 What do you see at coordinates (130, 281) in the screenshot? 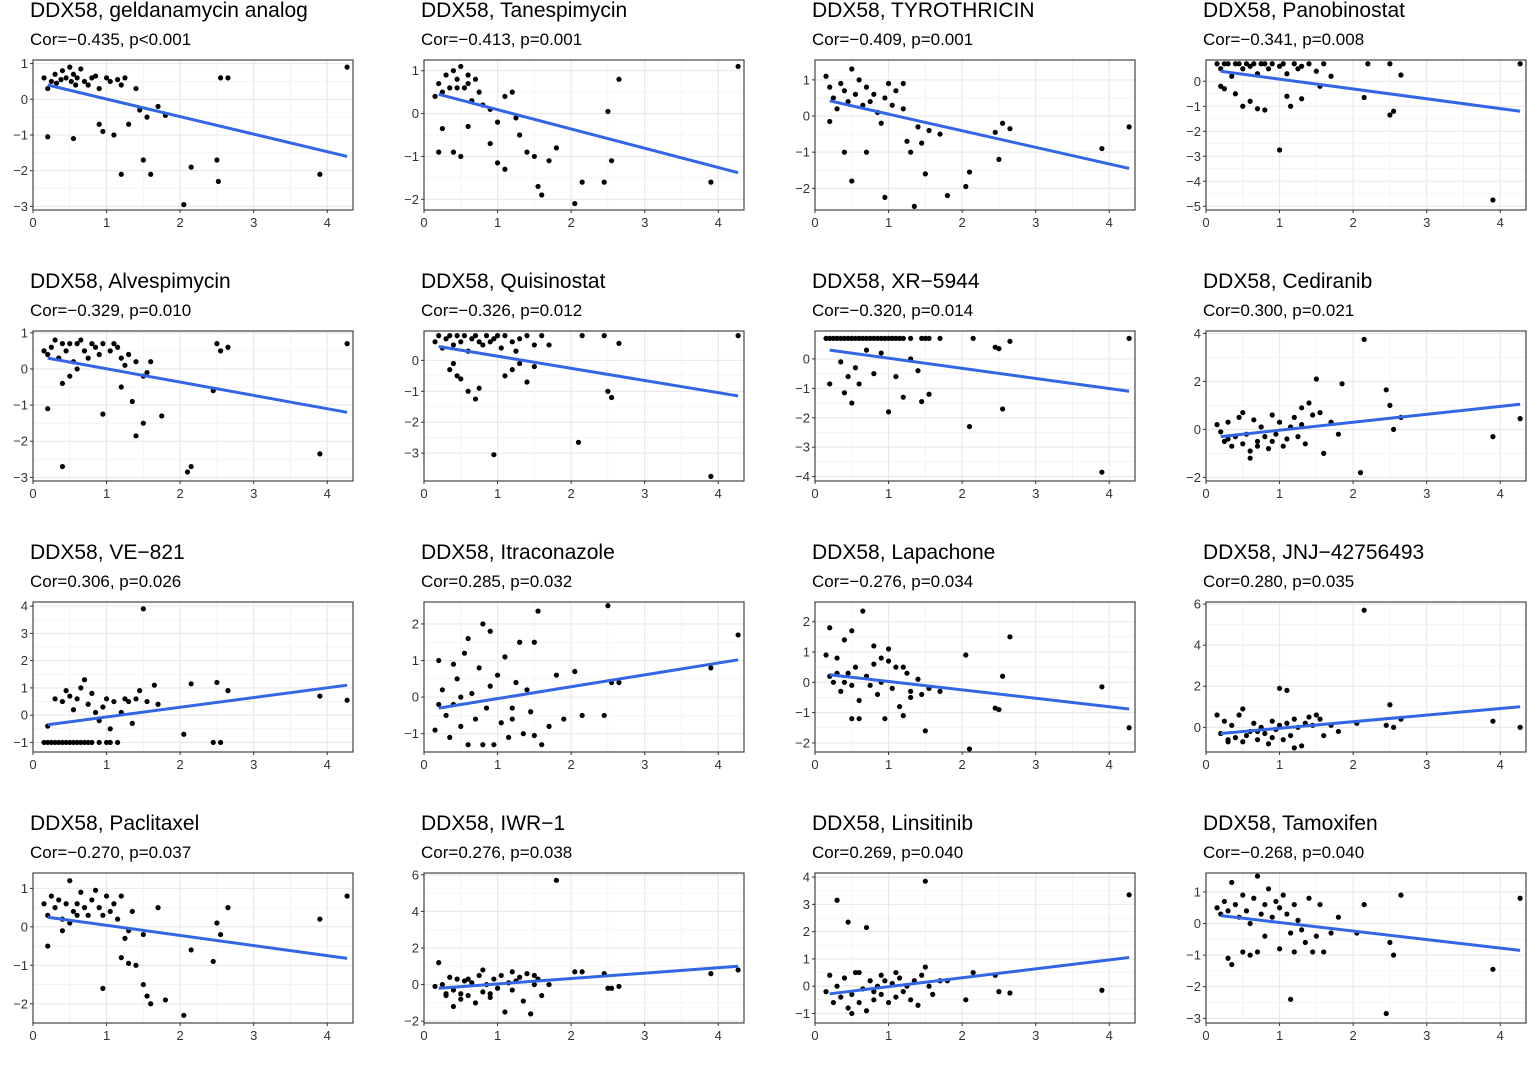
I see `chart-title: DDX58, Alvespimycin` at bounding box center [130, 281].